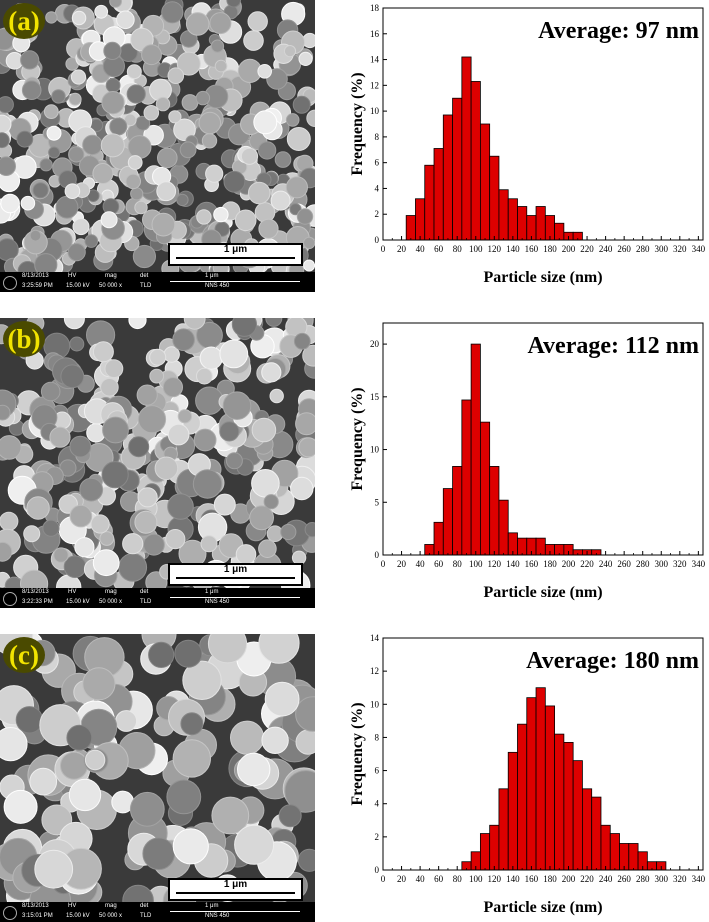 The width and height of the screenshot is (709, 922). What do you see at coordinates (550, 564) in the screenshot?
I see `x-tick-label: 180` at bounding box center [550, 564].